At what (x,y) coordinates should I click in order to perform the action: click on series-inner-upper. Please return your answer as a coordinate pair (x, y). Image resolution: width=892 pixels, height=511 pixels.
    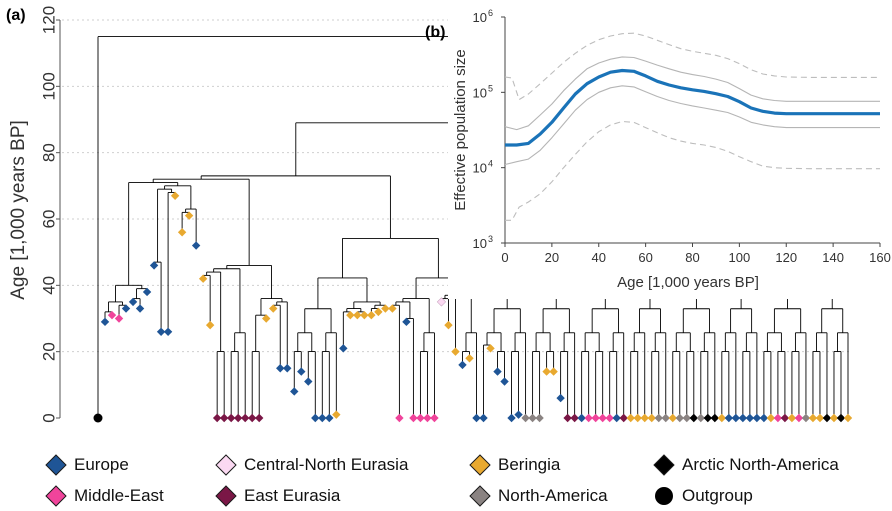
    Looking at the image, I should click on (692, 93).